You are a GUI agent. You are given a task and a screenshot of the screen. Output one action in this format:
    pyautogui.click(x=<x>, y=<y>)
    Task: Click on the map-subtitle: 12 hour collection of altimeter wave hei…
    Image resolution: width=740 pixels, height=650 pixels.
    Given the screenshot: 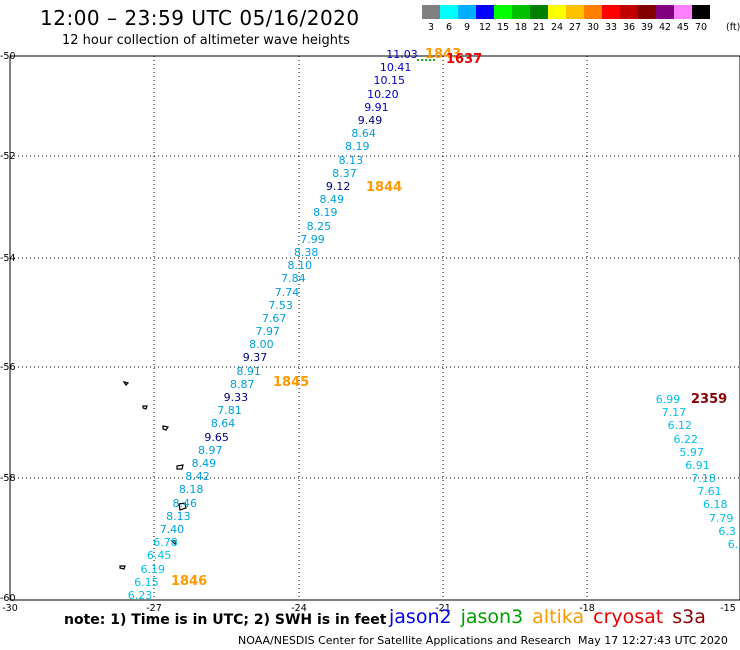 What is the action you would take?
    pyautogui.click(x=206, y=40)
    